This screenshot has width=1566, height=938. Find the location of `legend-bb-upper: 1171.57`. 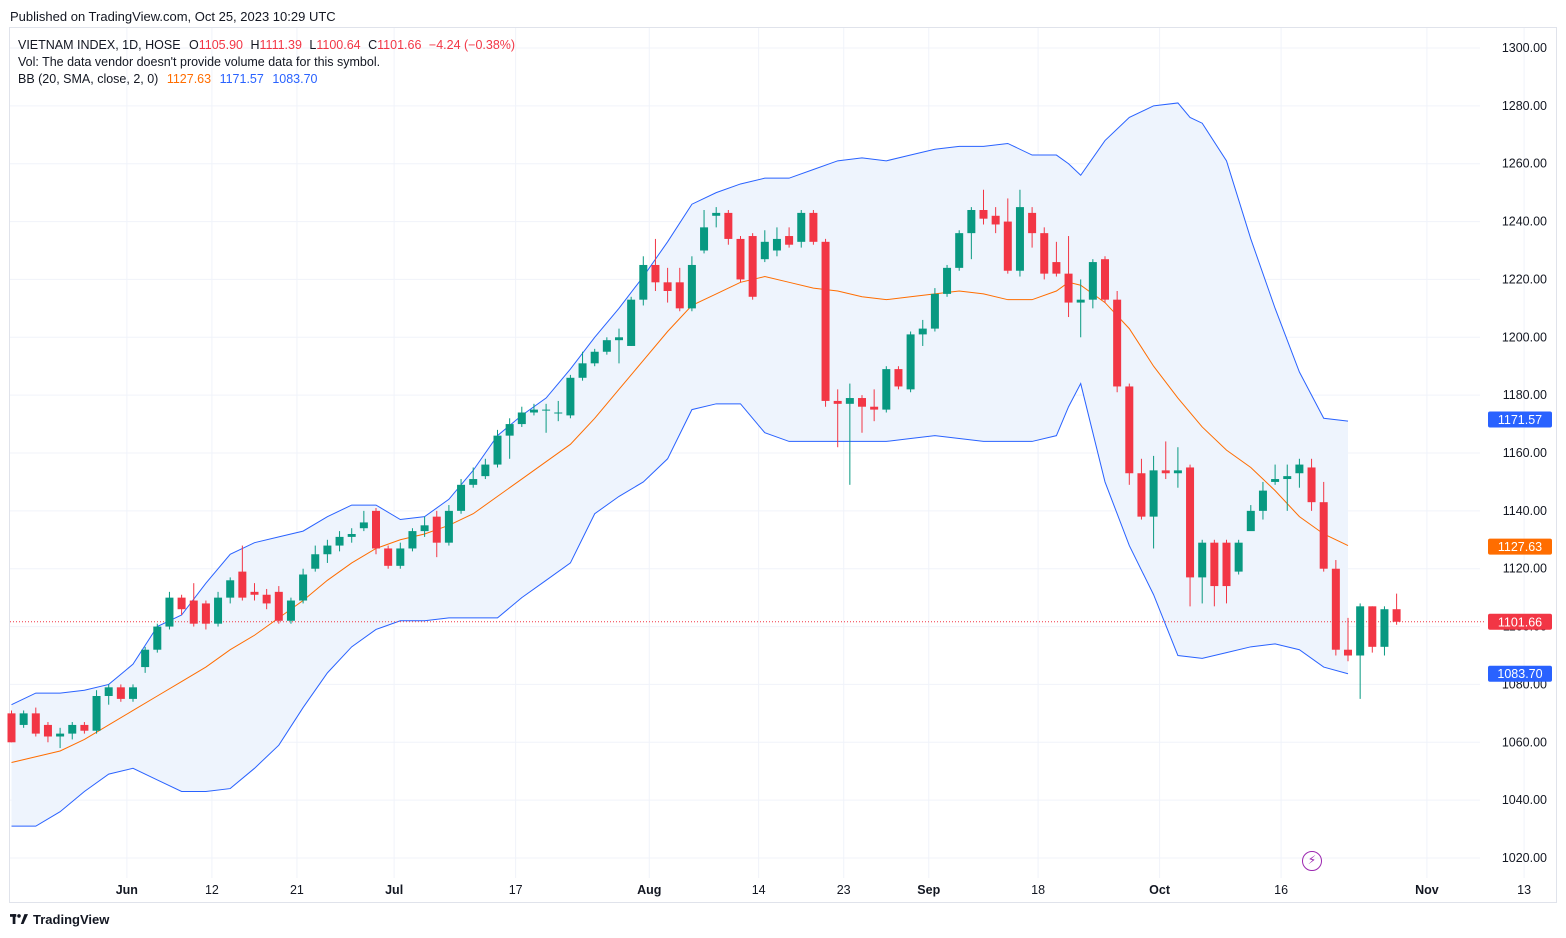

legend-bb-upper: 1171.57 is located at coordinates (241, 79).